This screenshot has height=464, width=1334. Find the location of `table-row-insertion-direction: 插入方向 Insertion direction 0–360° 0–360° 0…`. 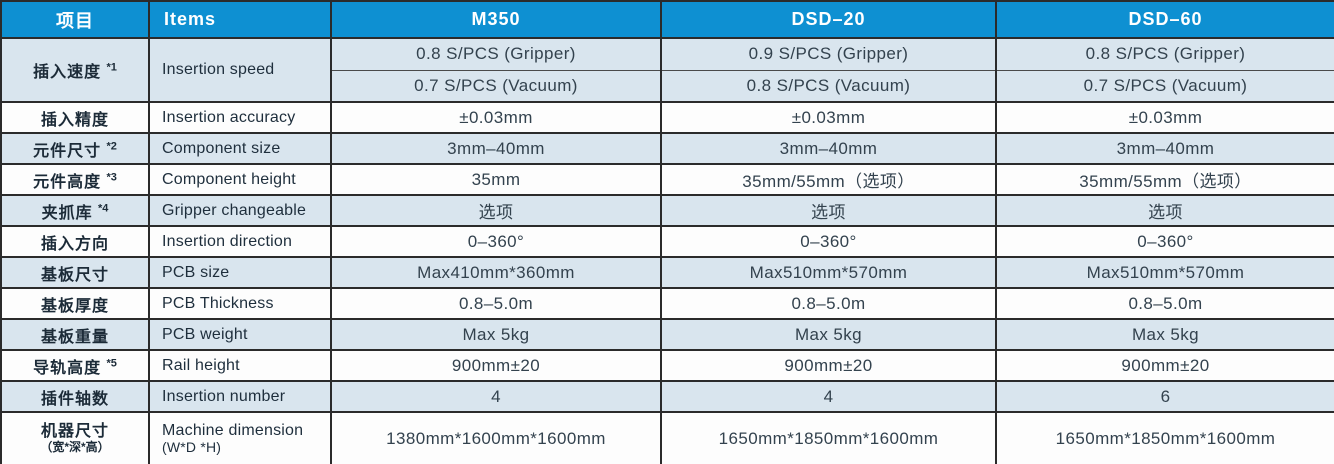

table-row-insertion-direction: 插入方向 Insertion direction 0–360° 0–360° 0… is located at coordinates (667, 241).